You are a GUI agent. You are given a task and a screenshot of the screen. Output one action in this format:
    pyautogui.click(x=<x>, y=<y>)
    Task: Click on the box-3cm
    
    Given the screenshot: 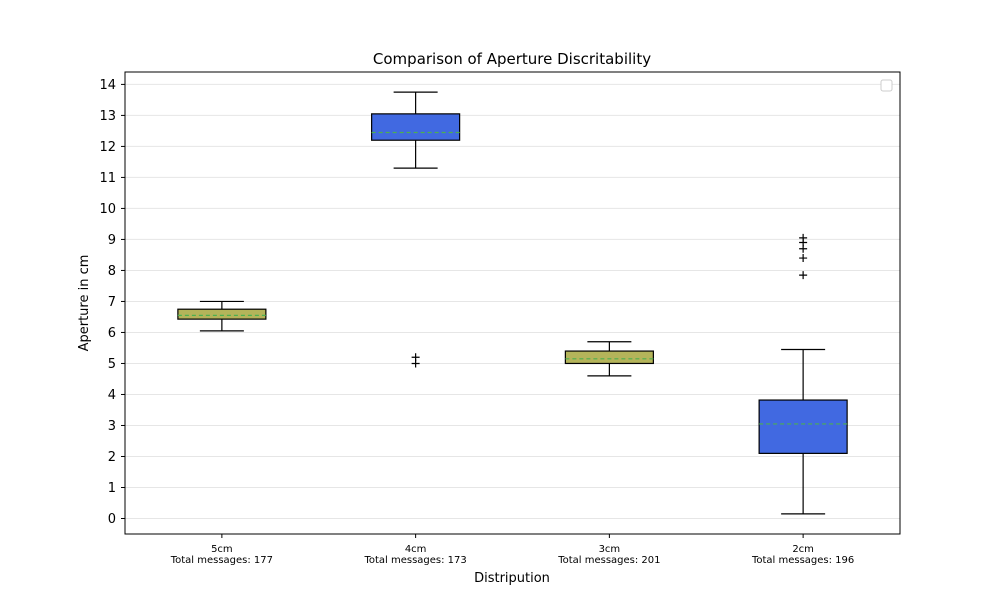 What is the action you would take?
    pyautogui.click(x=609, y=359)
    